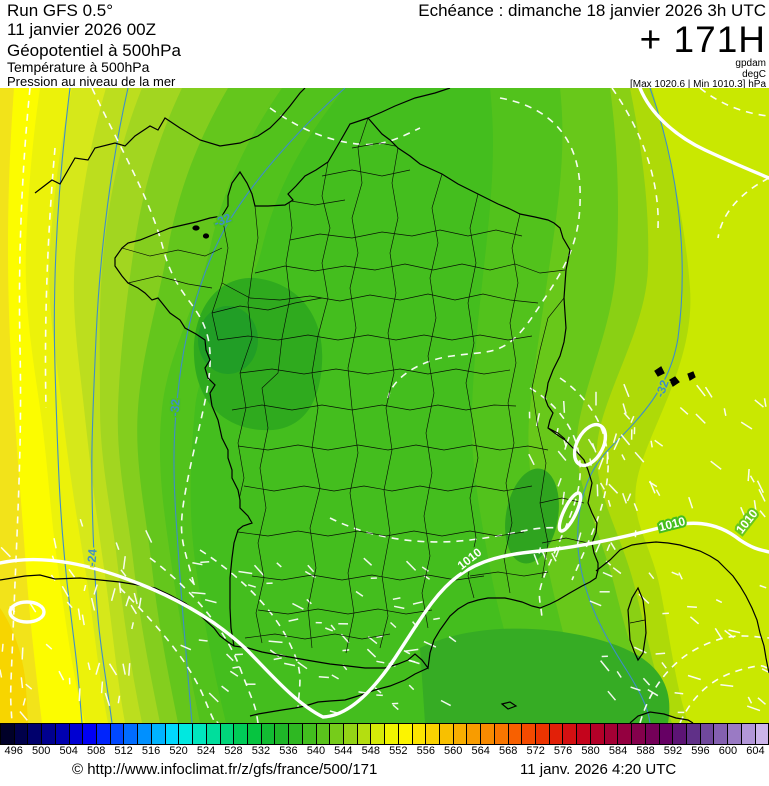  I want to click on geopotential-colorbar, so click(384, 734).